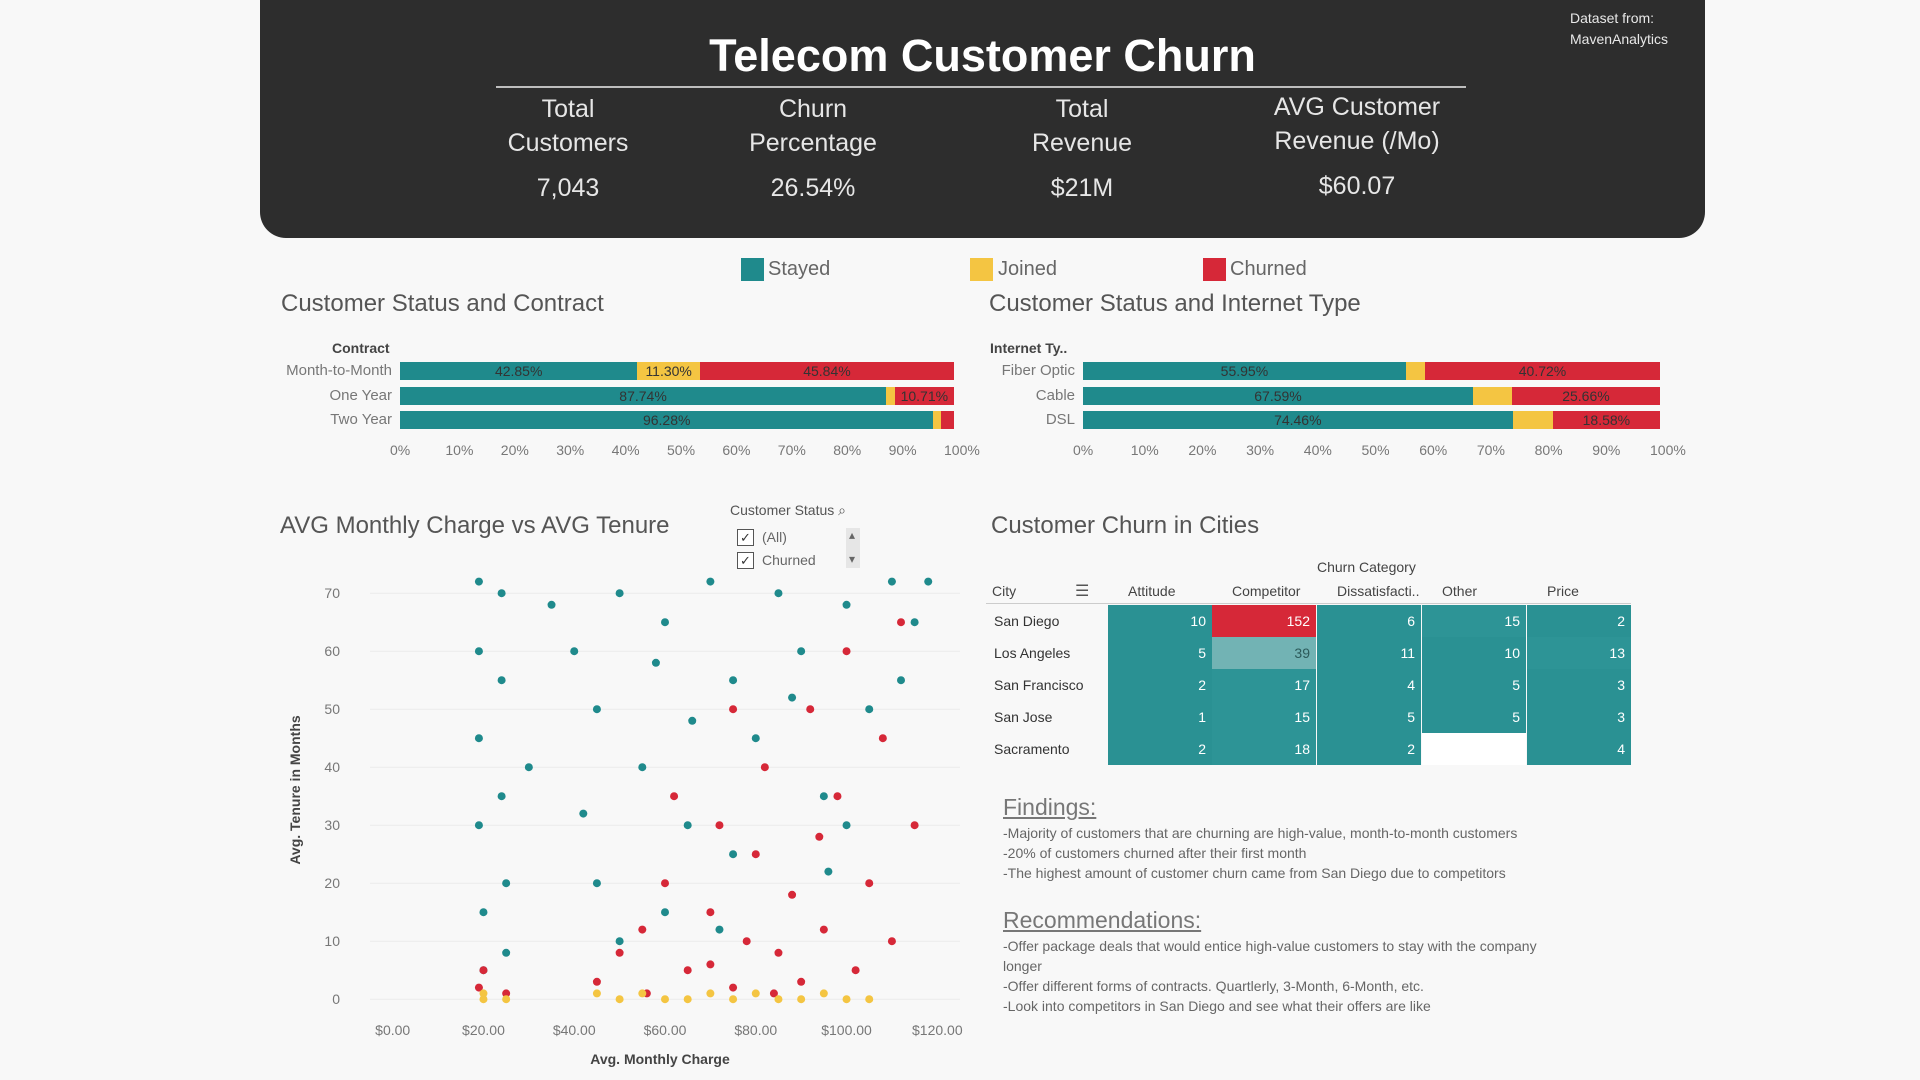 The height and width of the screenshot is (1080, 1920). What do you see at coordinates (1369, 653) in the screenshot?
I see `heatmap-cell: 11` at bounding box center [1369, 653].